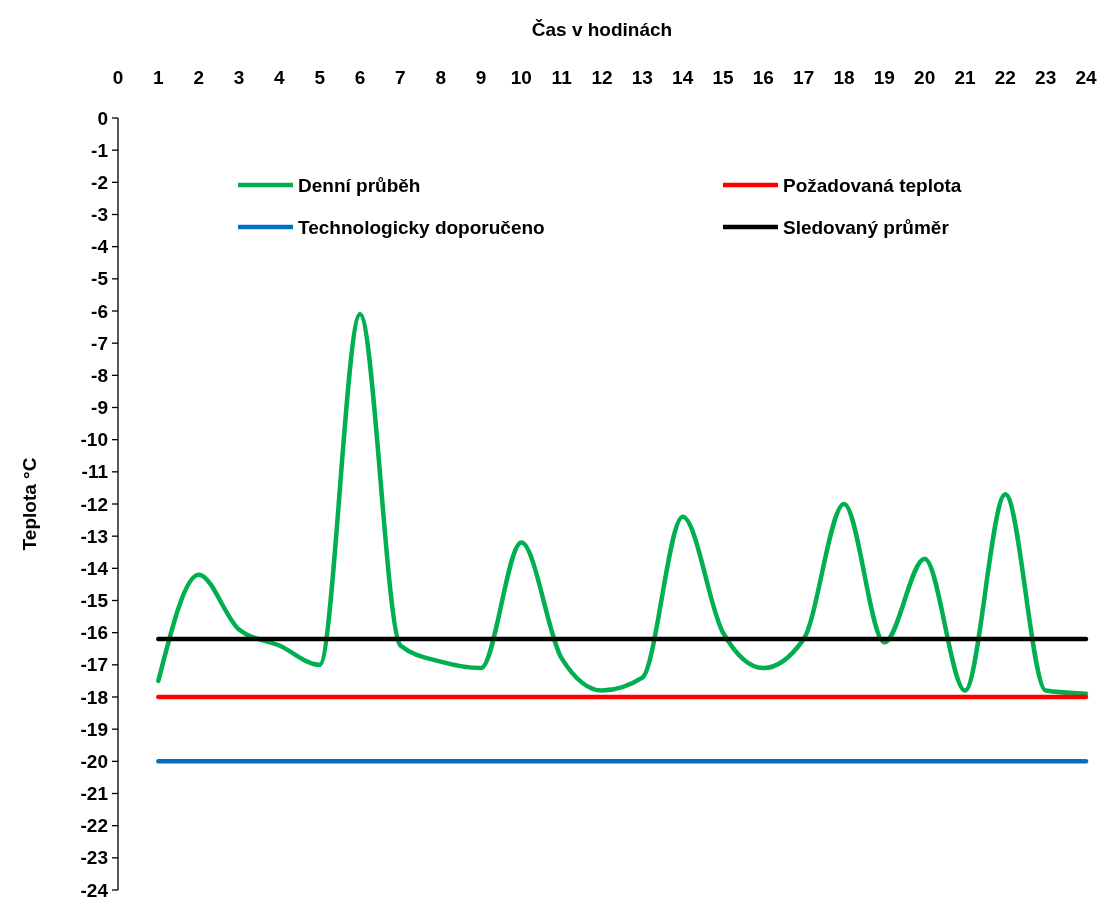 The height and width of the screenshot is (901, 1101). Describe the element at coordinates (94, 729) in the screenshot. I see `y-tick-label: -19` at that location.